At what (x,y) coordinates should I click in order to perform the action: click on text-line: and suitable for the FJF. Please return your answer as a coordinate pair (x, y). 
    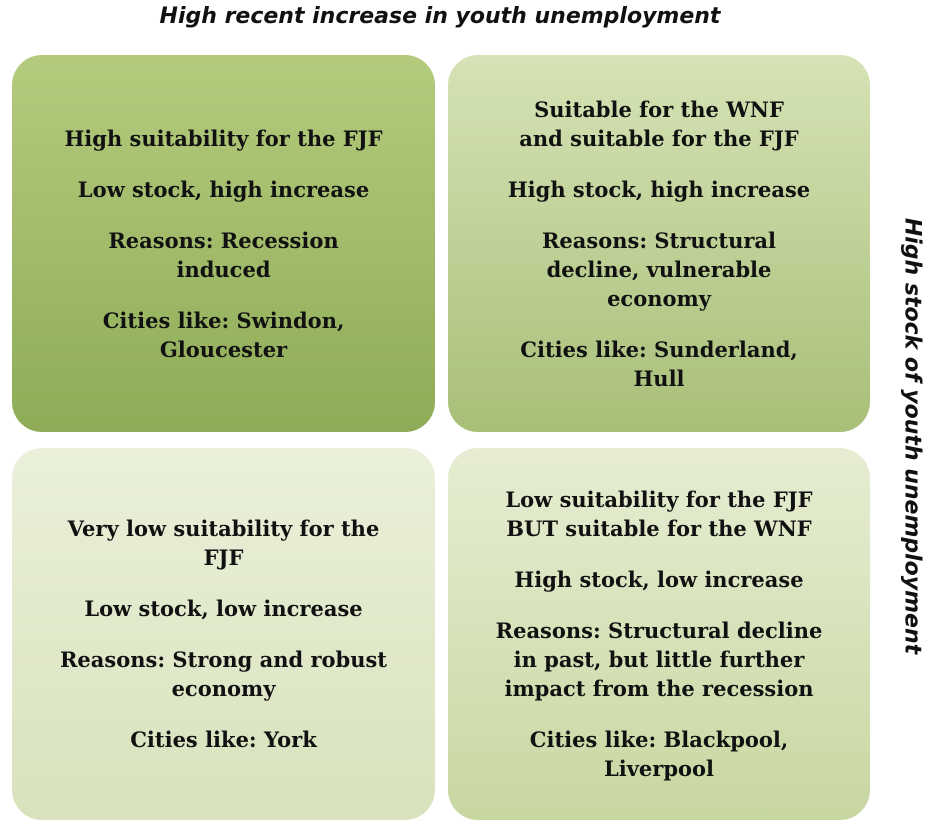
    Looking at the image, I should click on (659, 138).